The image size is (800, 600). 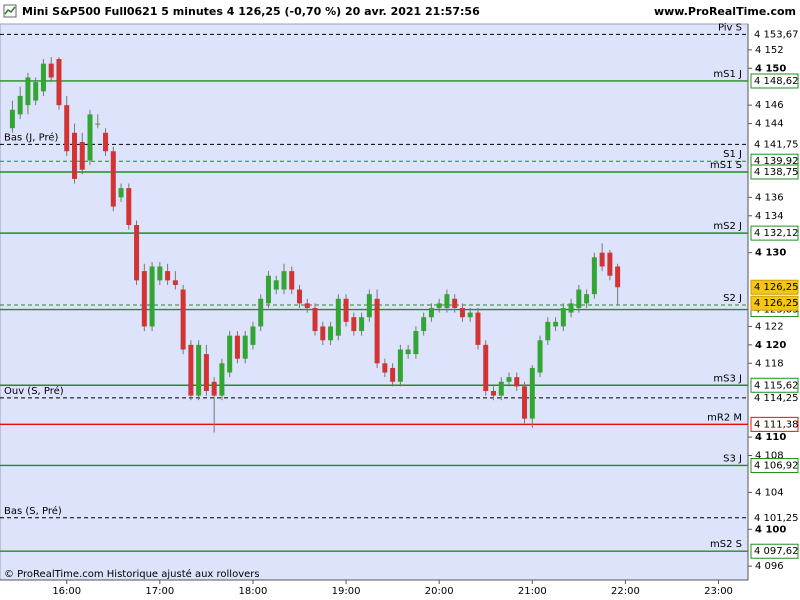 I want to click on level-name: mR2 M, so click(x=724, y=417).